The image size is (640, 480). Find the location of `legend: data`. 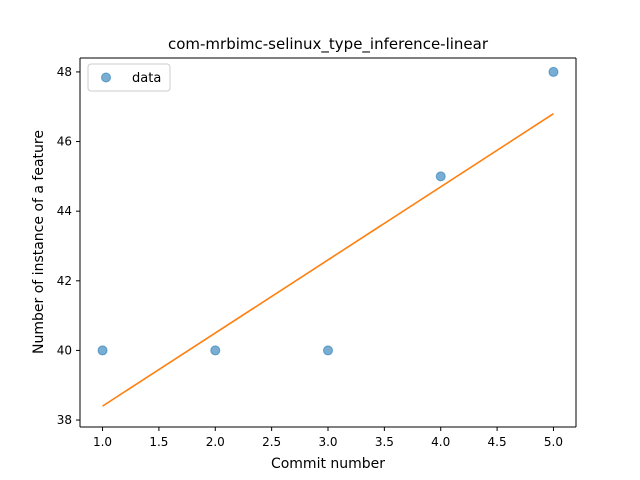

legend: data is located at coordinates (129, 77).